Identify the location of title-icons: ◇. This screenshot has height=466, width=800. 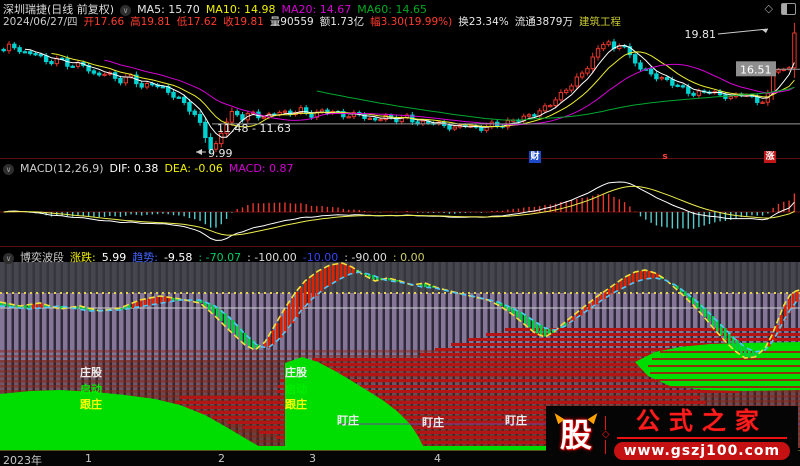
(780, 8).